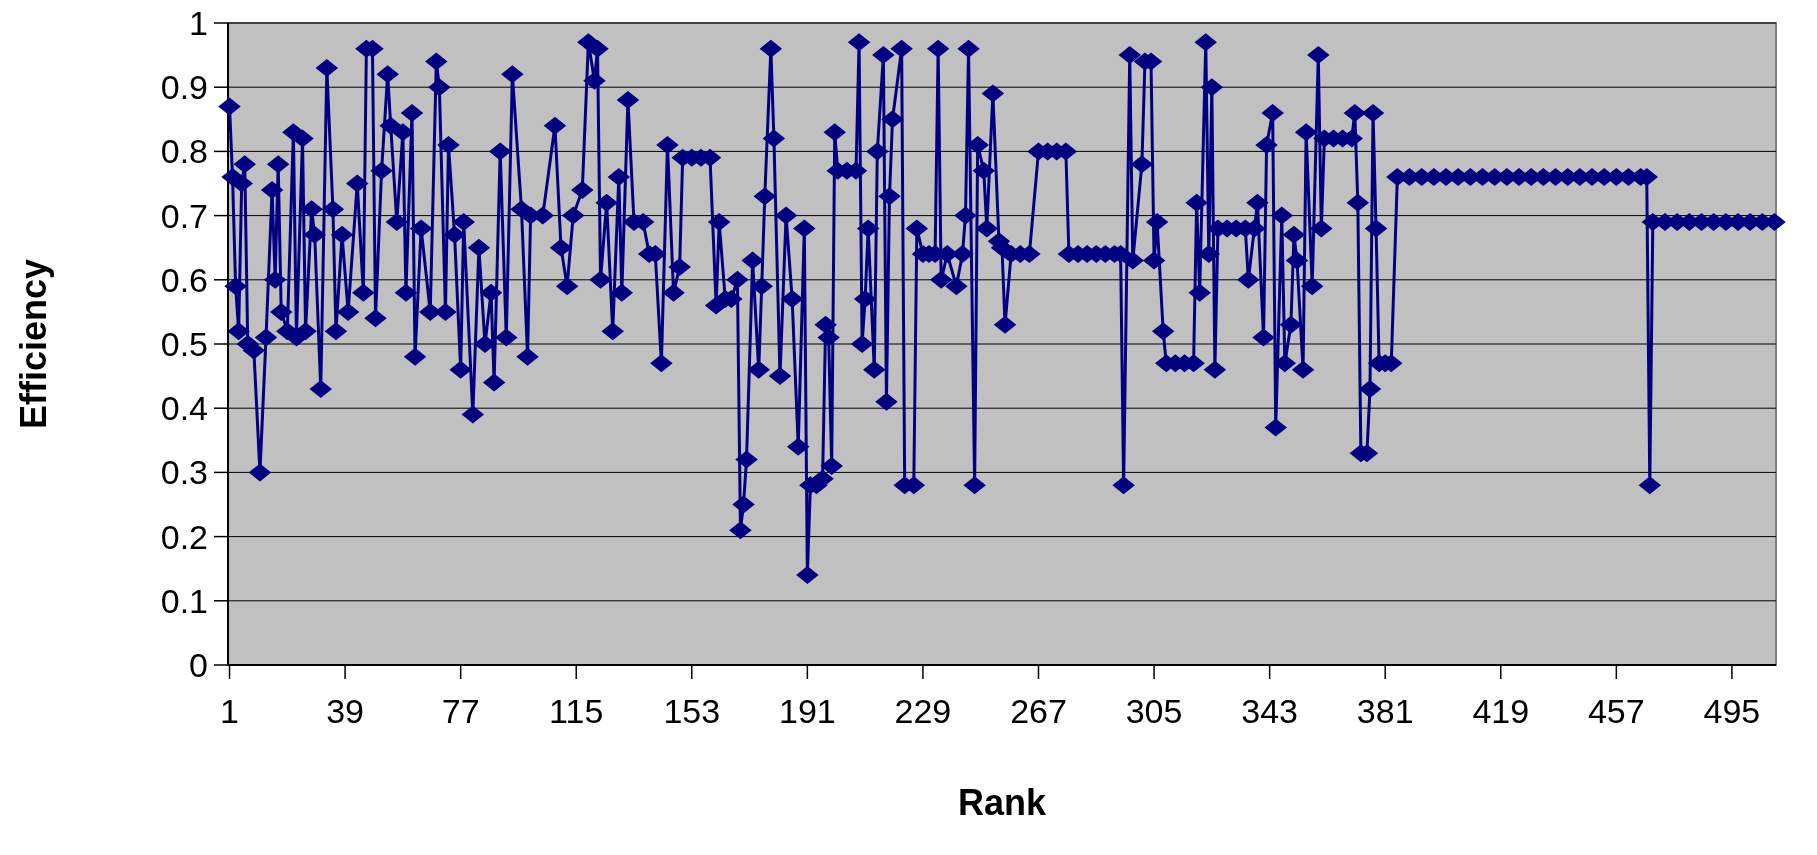 The width and height of the screenshot is (1817, 855). I want to click on y-tick-label: 0.7, so click(184, 215).